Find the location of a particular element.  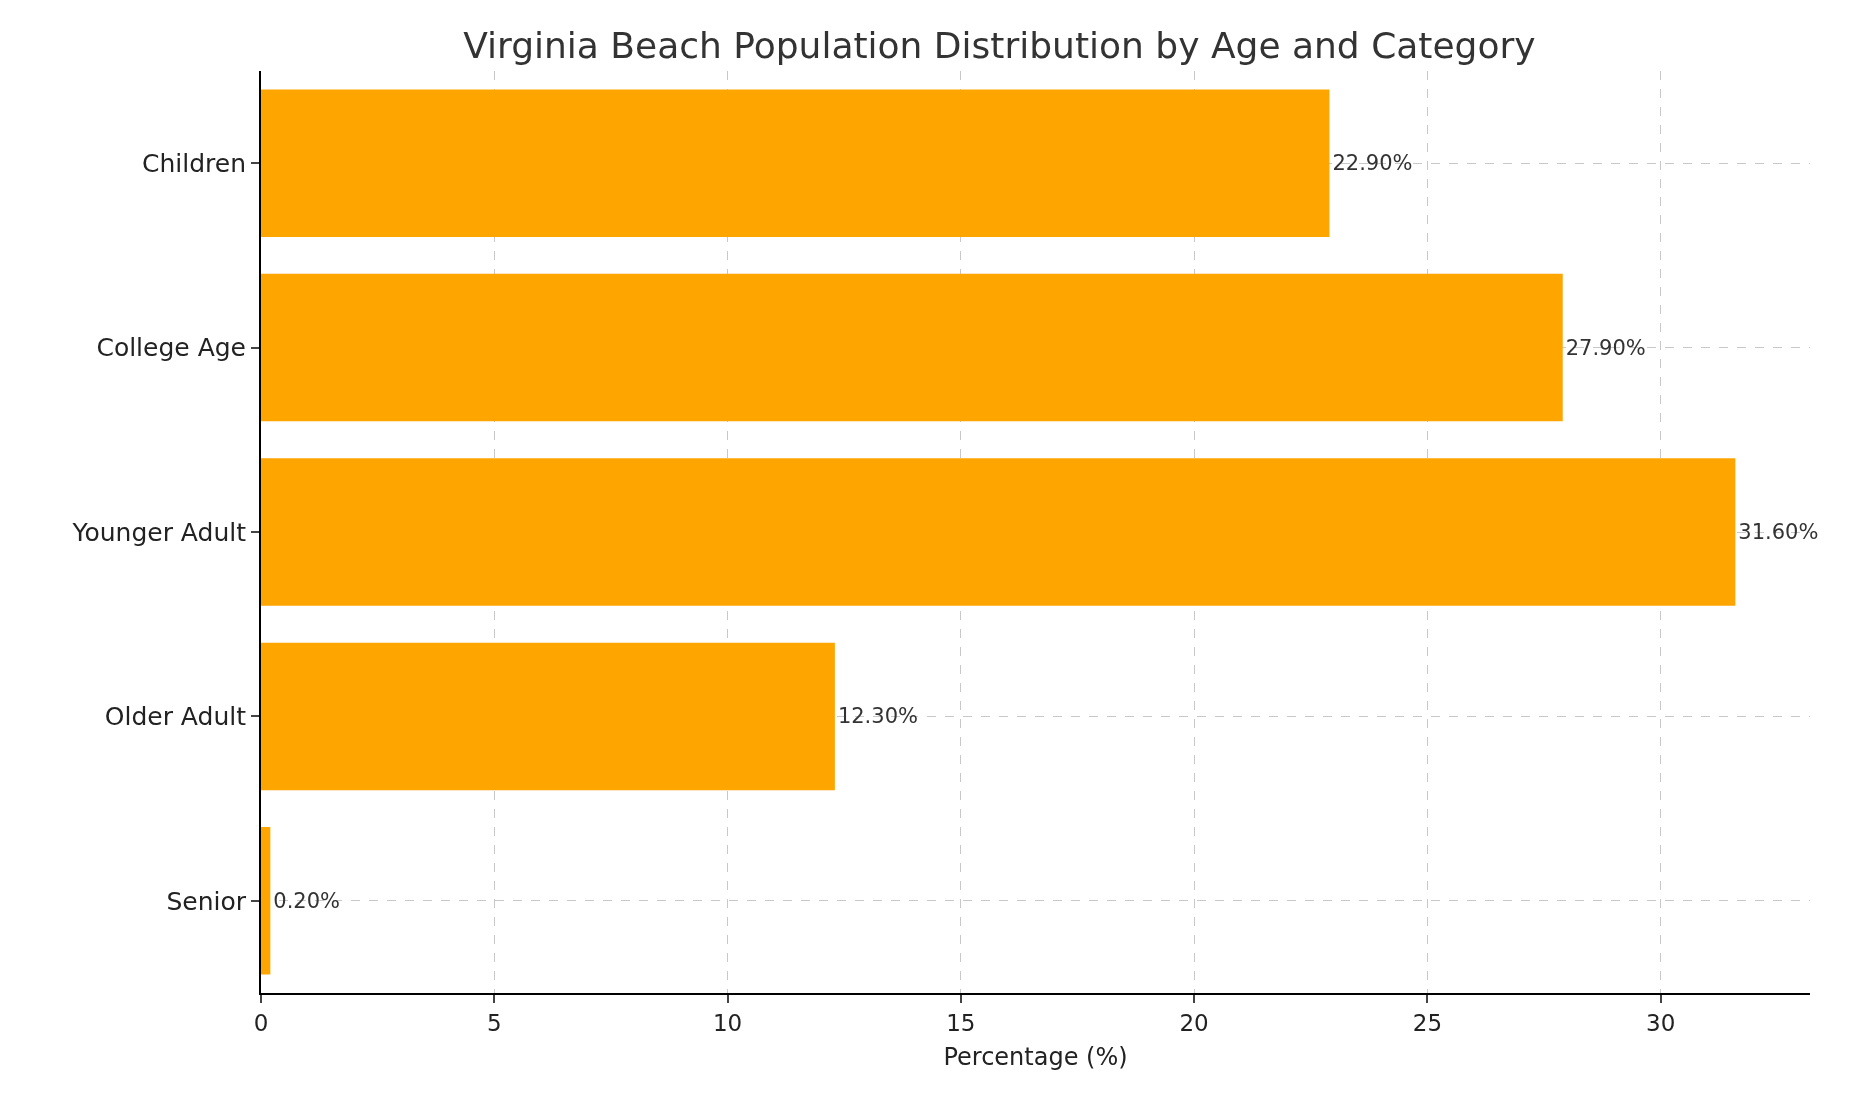

x-tick-label: 20 is located at coordinates (1194, 1022).